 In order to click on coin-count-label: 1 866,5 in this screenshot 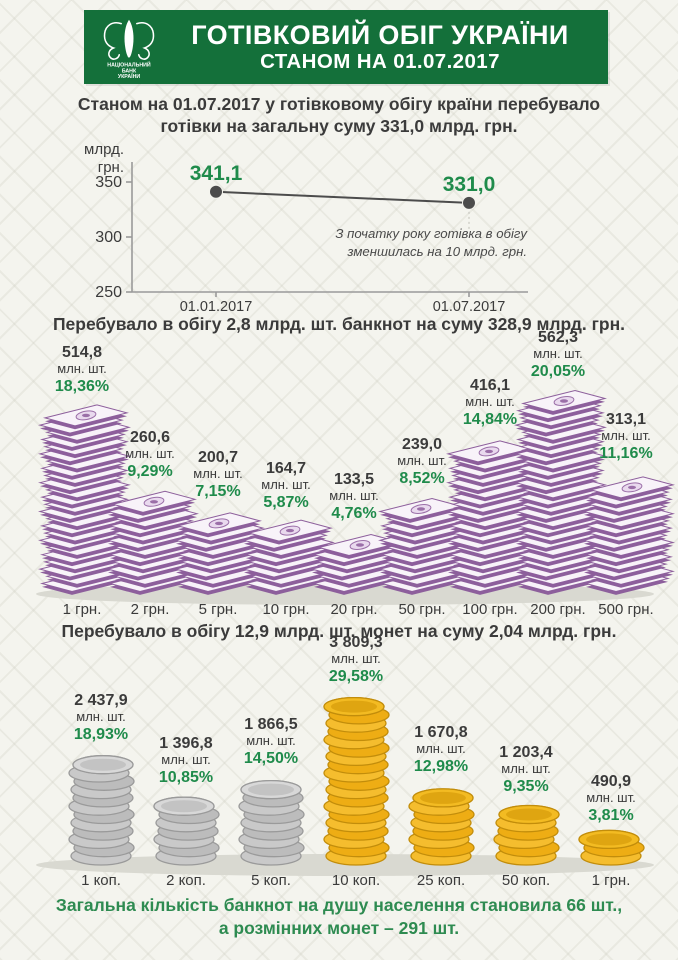, I will do `click(271, 725)`.